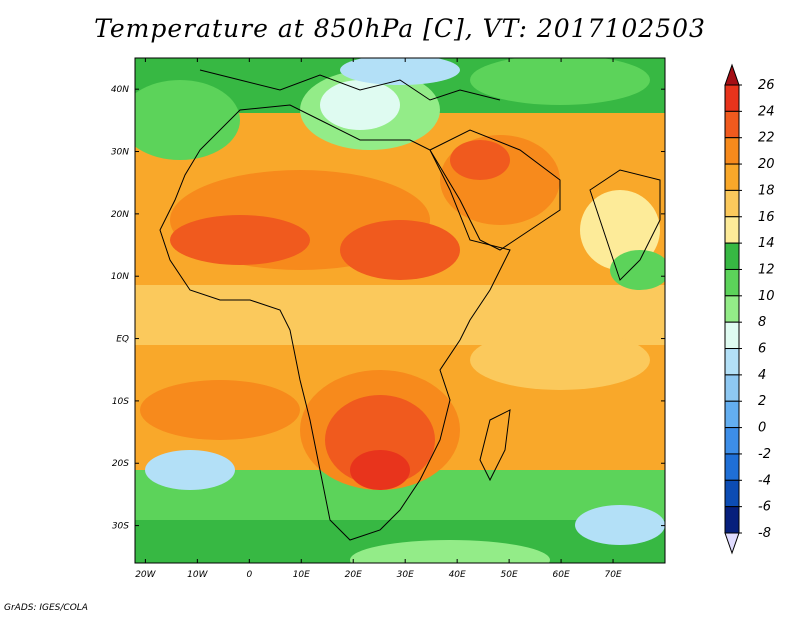 The height and width of the screenshot is (618, 800). I want to click on lon-label: 20E, so click(353, 575).